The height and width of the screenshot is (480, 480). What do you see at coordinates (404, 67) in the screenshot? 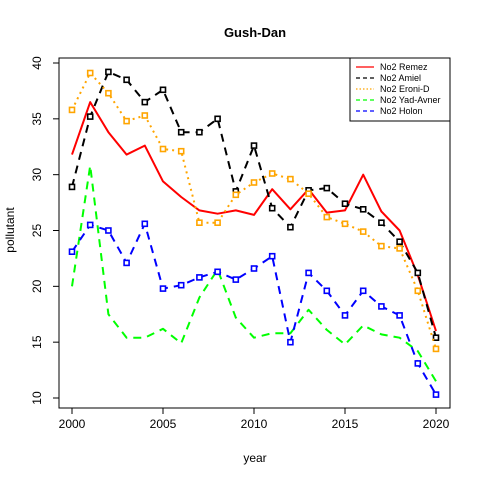
I see `legend-label: No2 Remez` at bounding box center [404, 67].